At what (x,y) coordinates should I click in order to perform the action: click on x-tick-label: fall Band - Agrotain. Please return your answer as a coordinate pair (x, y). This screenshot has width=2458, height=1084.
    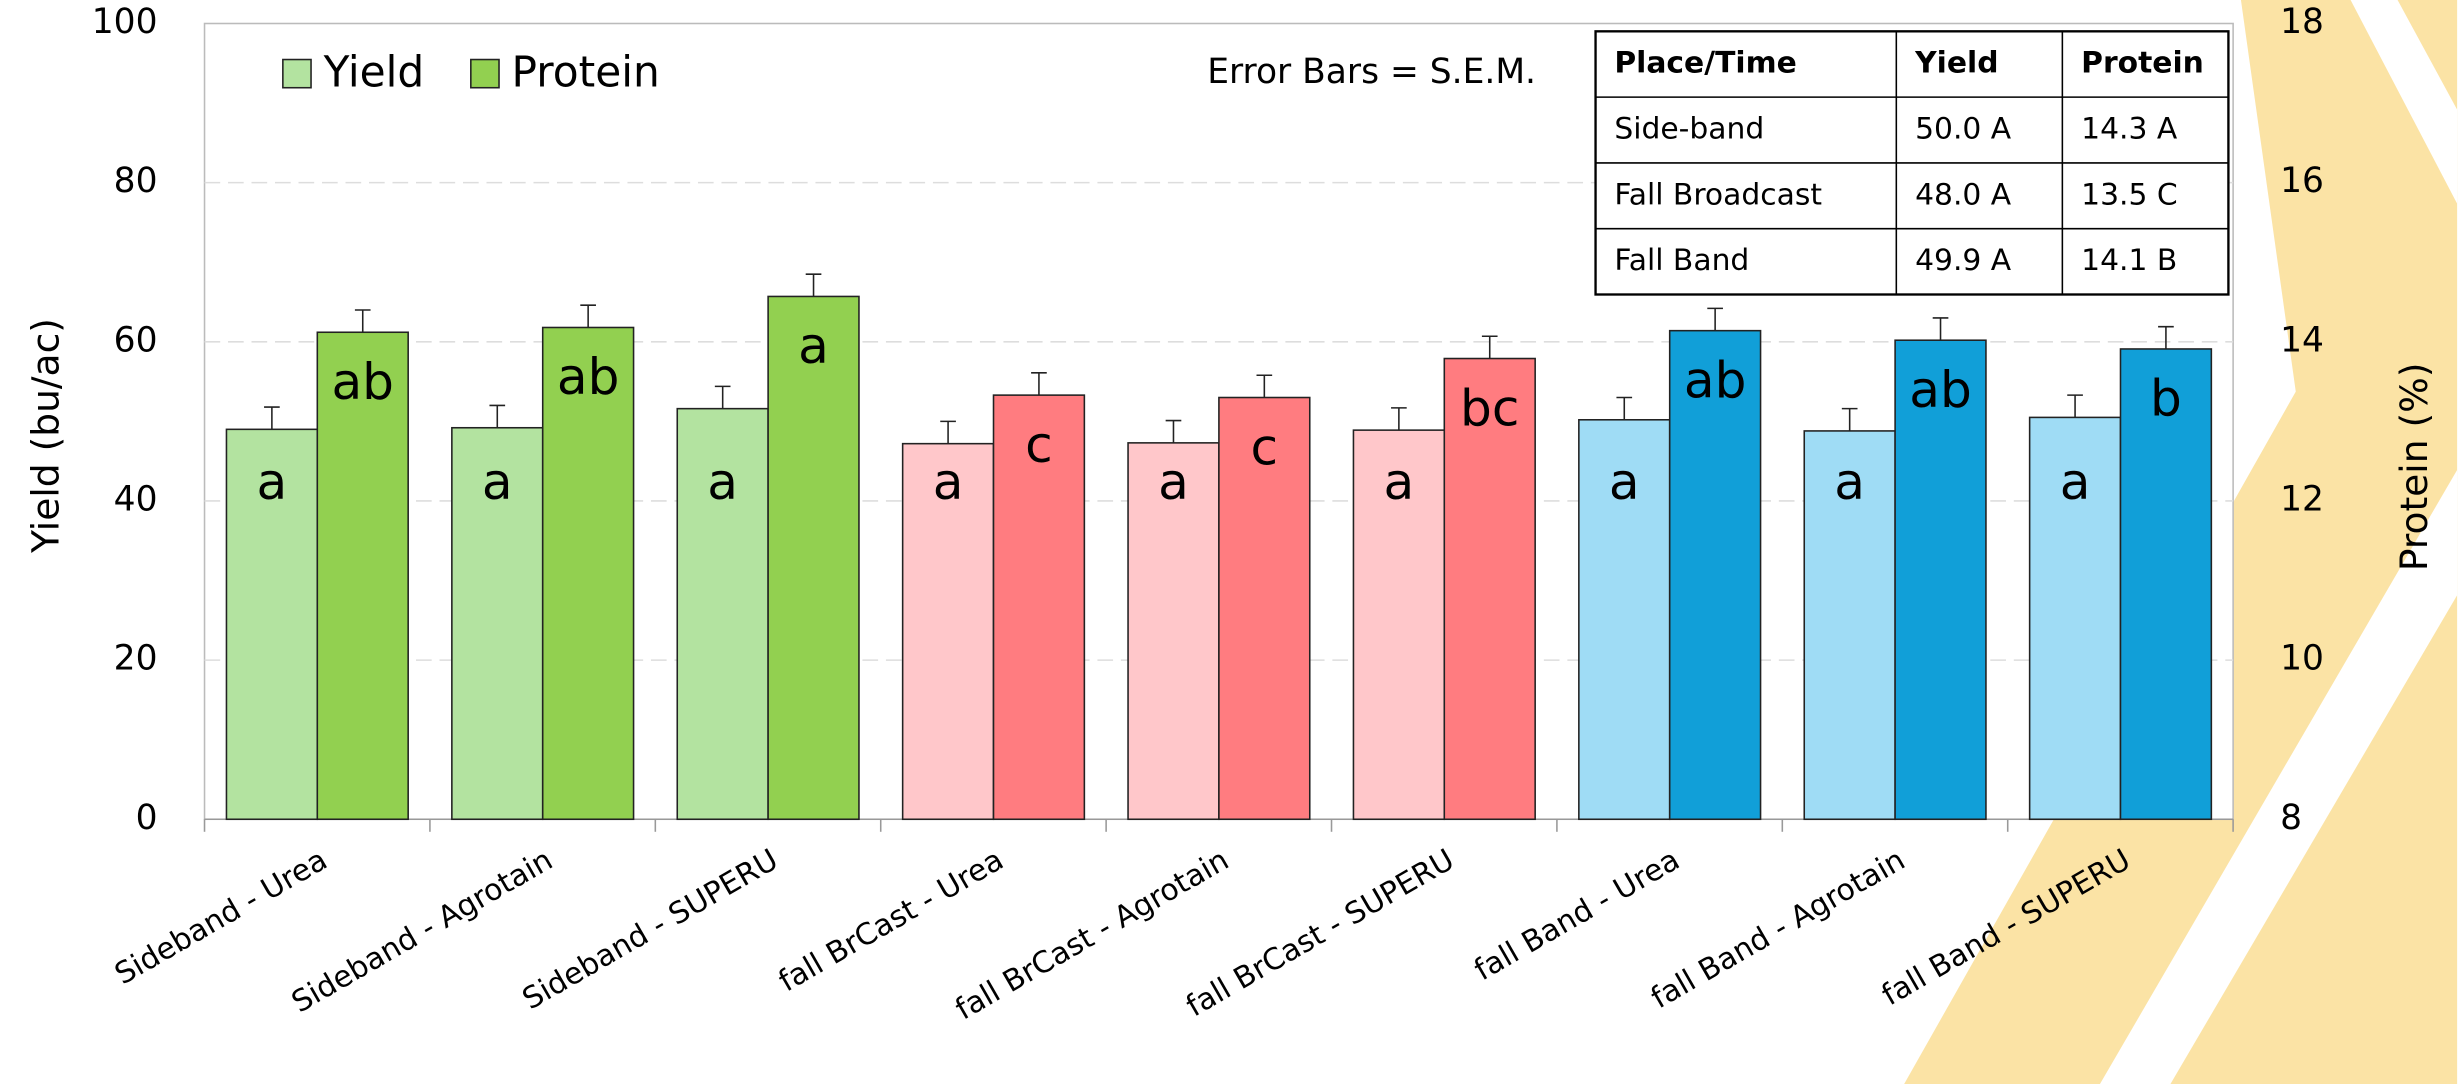
    Looking at the image, I should click on (1778, 929).